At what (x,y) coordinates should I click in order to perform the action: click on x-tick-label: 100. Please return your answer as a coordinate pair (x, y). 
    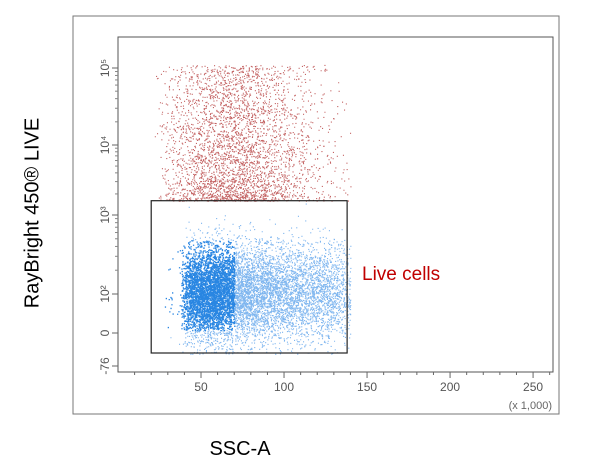
    Looking at the image, I should click on (284, 387).